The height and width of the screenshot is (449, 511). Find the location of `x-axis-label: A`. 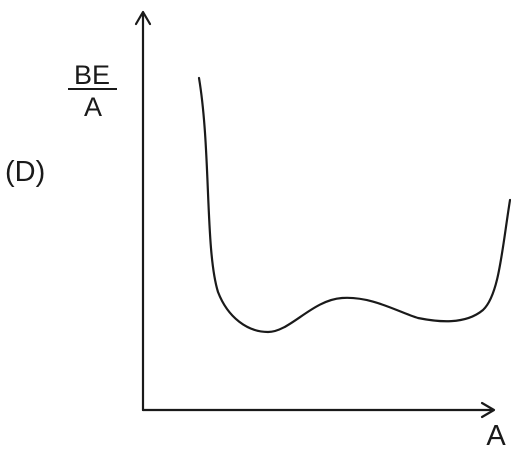

x-axis-label: A is located at coordinates (496, 434).